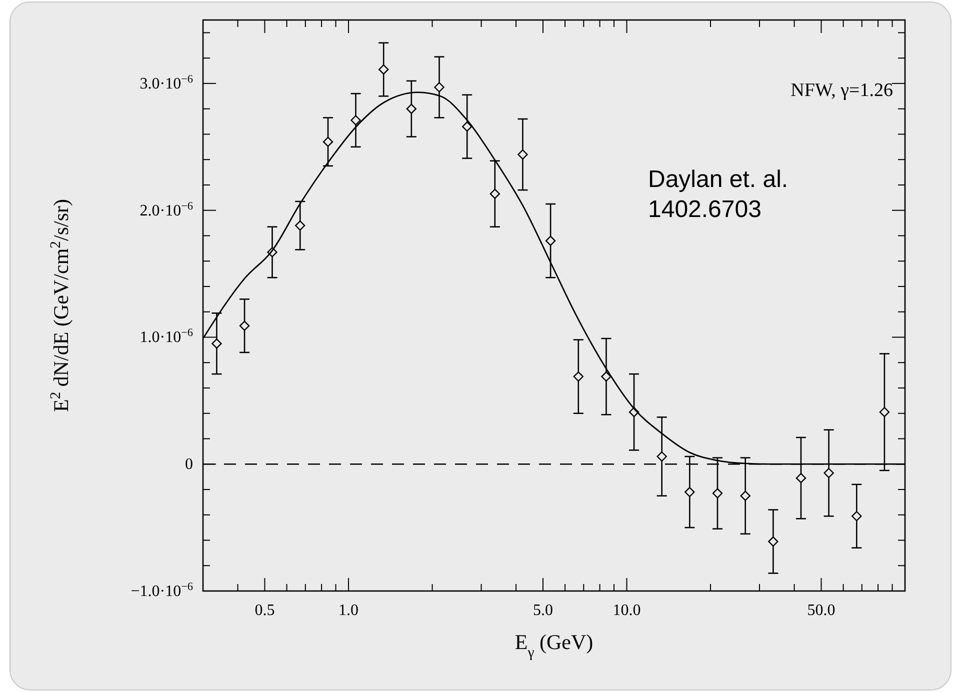  What do you see at coordinates (264, 610) in the screenshot?
I see `x-tick-label: 0.5` at bounding box center [264, 610].